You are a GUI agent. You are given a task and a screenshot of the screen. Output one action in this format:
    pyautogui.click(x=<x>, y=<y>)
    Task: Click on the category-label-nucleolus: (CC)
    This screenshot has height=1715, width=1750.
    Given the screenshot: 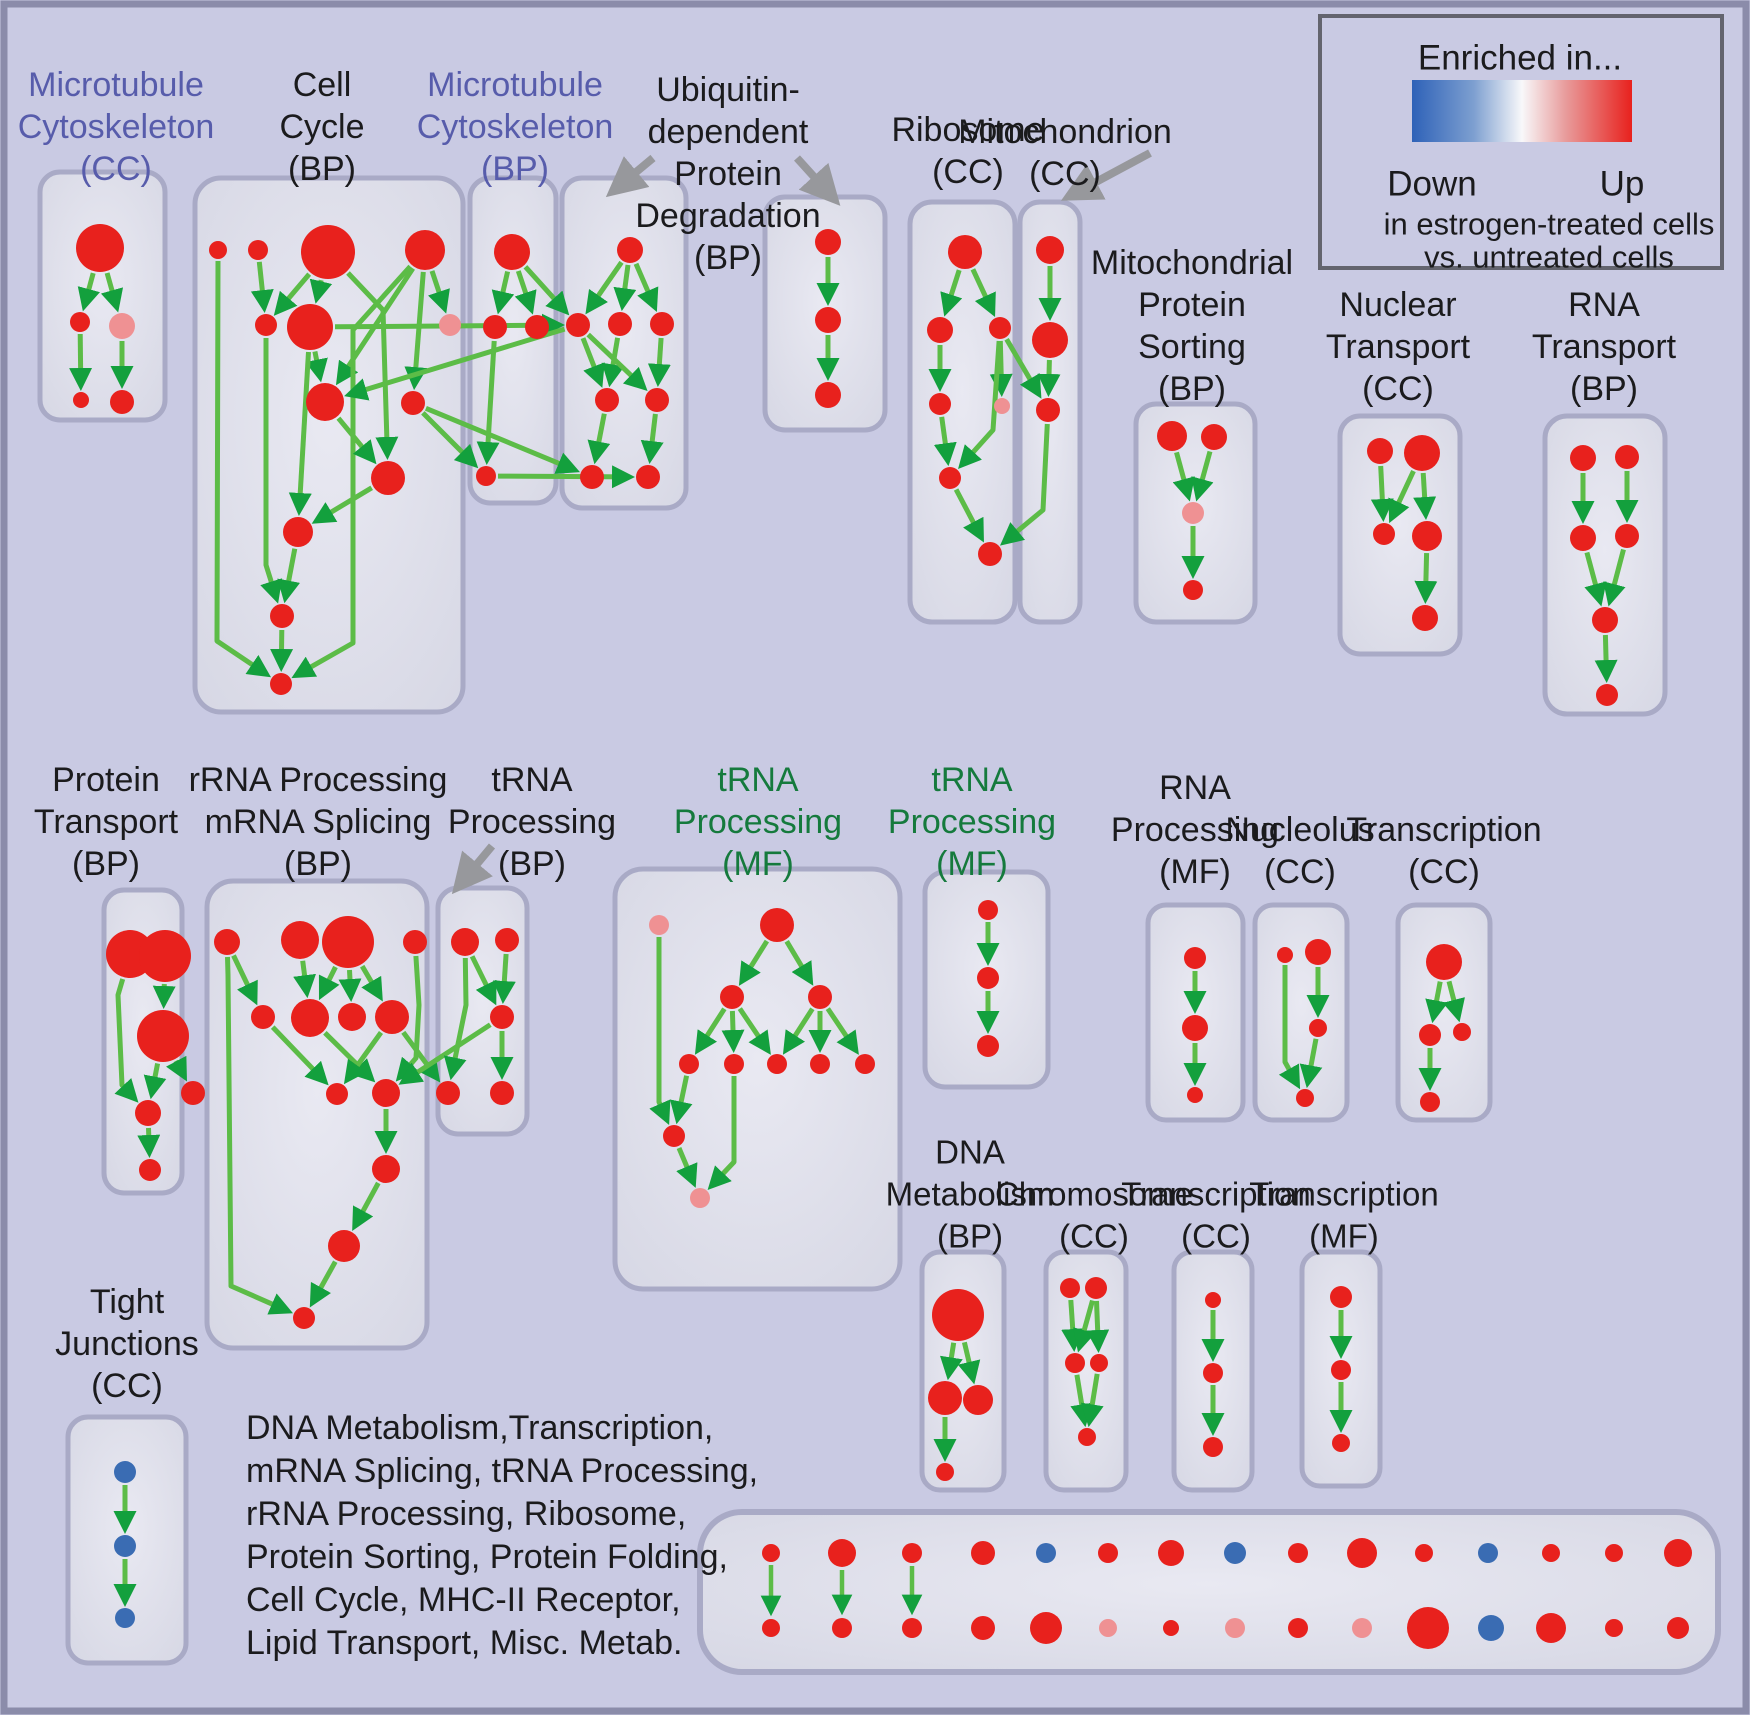 What is the action you would take?
    pyautogui.click(x=1300, y=872)
    